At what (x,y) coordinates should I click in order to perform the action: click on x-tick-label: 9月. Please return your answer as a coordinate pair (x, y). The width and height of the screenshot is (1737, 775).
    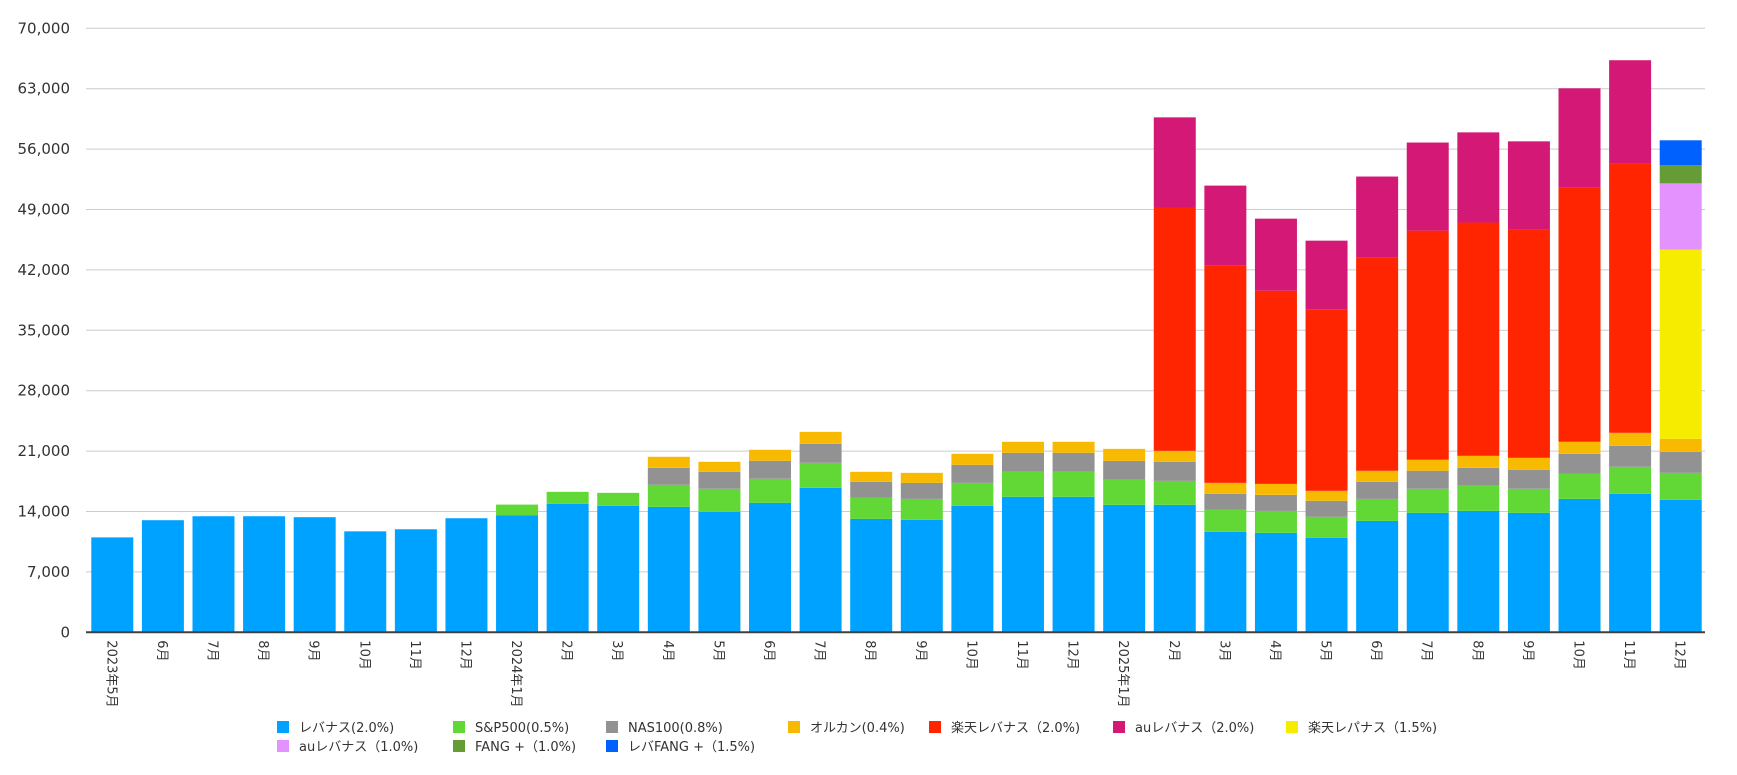
    Looking at the image, I should click on (920, 650).